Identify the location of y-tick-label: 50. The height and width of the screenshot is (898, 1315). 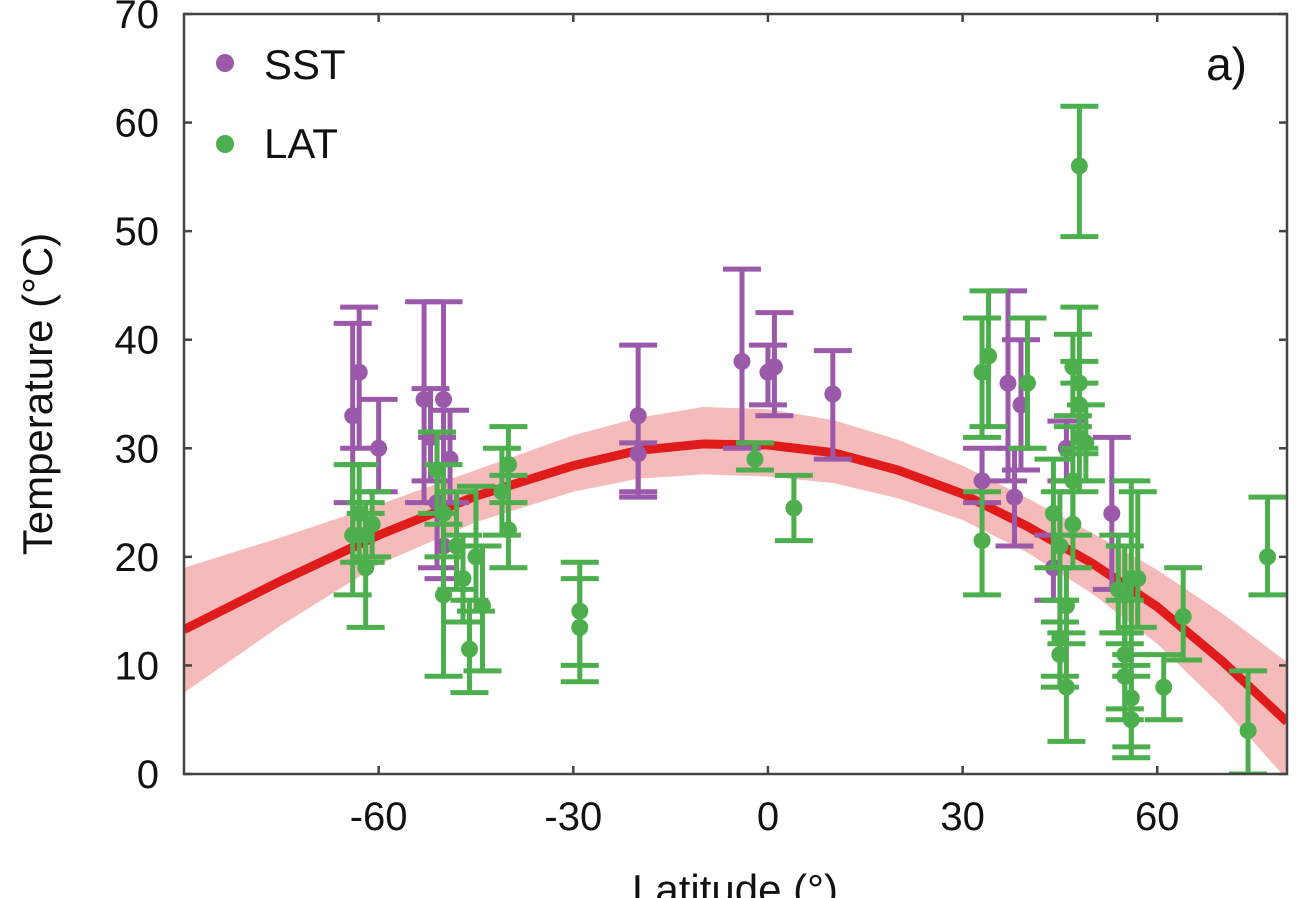
(137, 232).